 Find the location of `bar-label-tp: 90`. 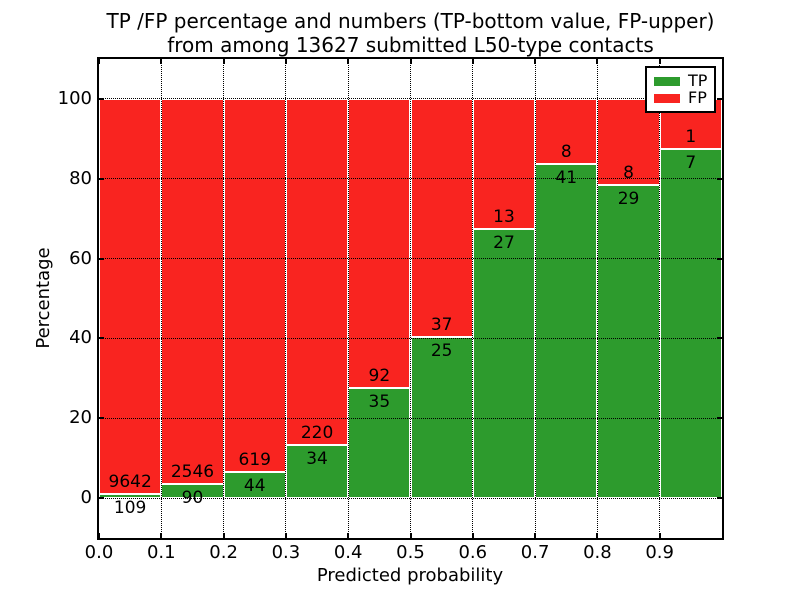

bar-label-tp: 90 is located at coordinates (192, 498).